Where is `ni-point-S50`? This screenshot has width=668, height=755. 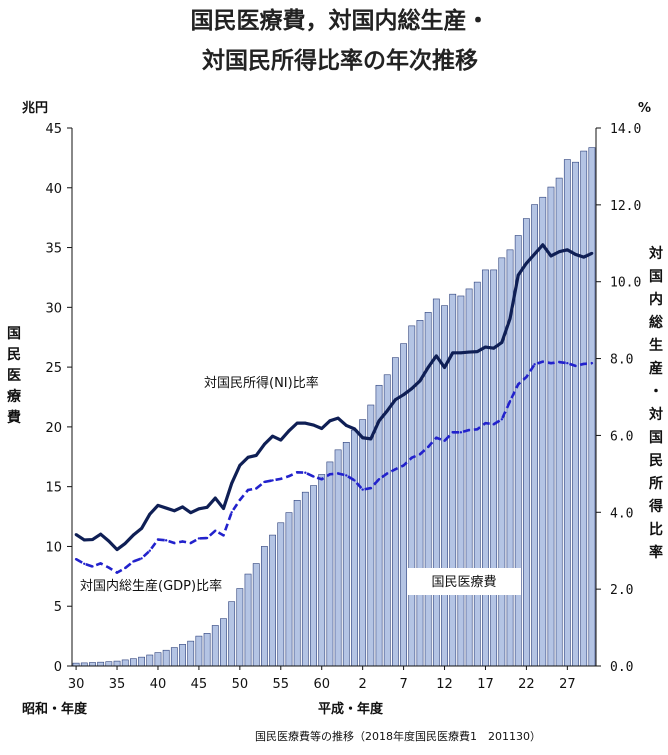
ni-point-S50 is located at coordinates (240, 465).